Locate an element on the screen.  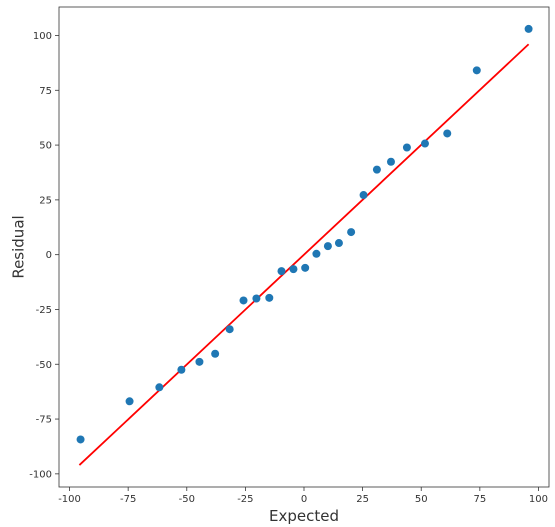
y-tick-label: -100 is located at coordinates (40, 474).